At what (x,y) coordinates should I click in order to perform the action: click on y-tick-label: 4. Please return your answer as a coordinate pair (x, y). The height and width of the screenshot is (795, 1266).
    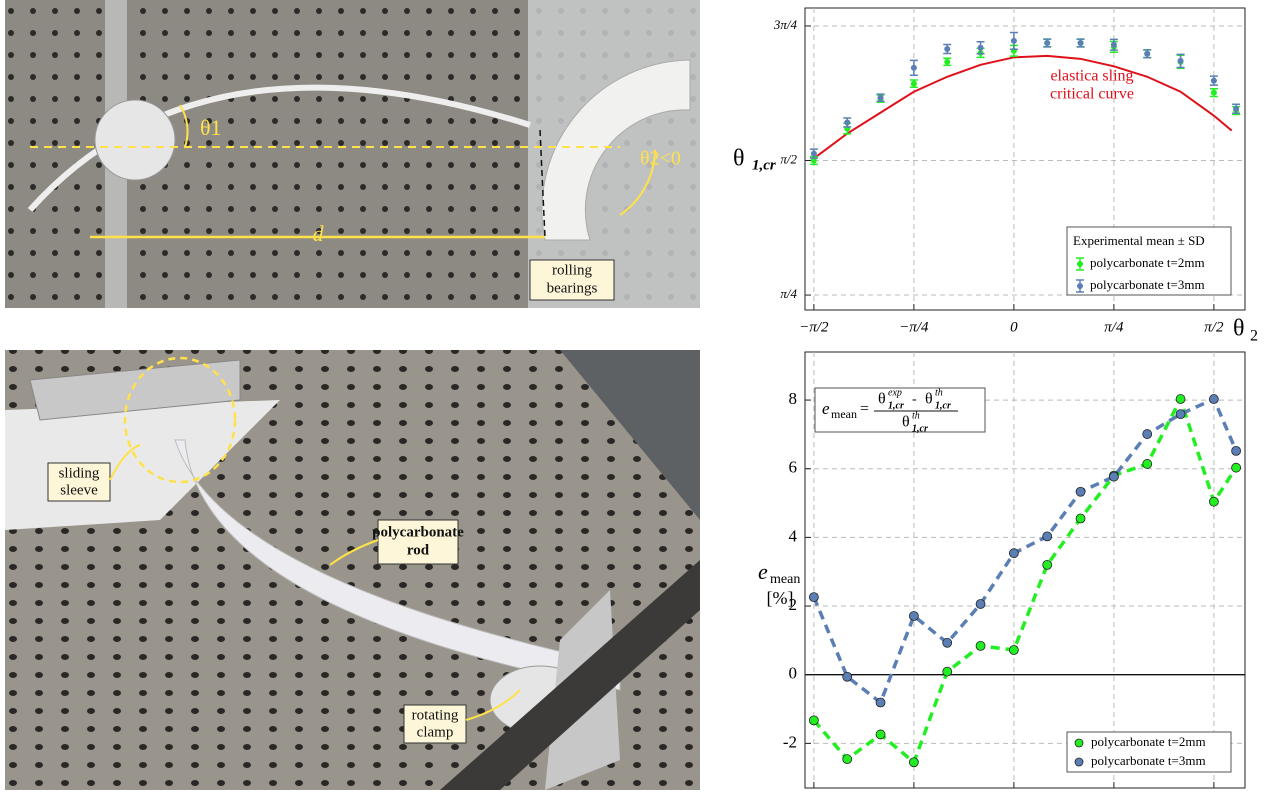
    Looking at the image, I should click on (793, 535).